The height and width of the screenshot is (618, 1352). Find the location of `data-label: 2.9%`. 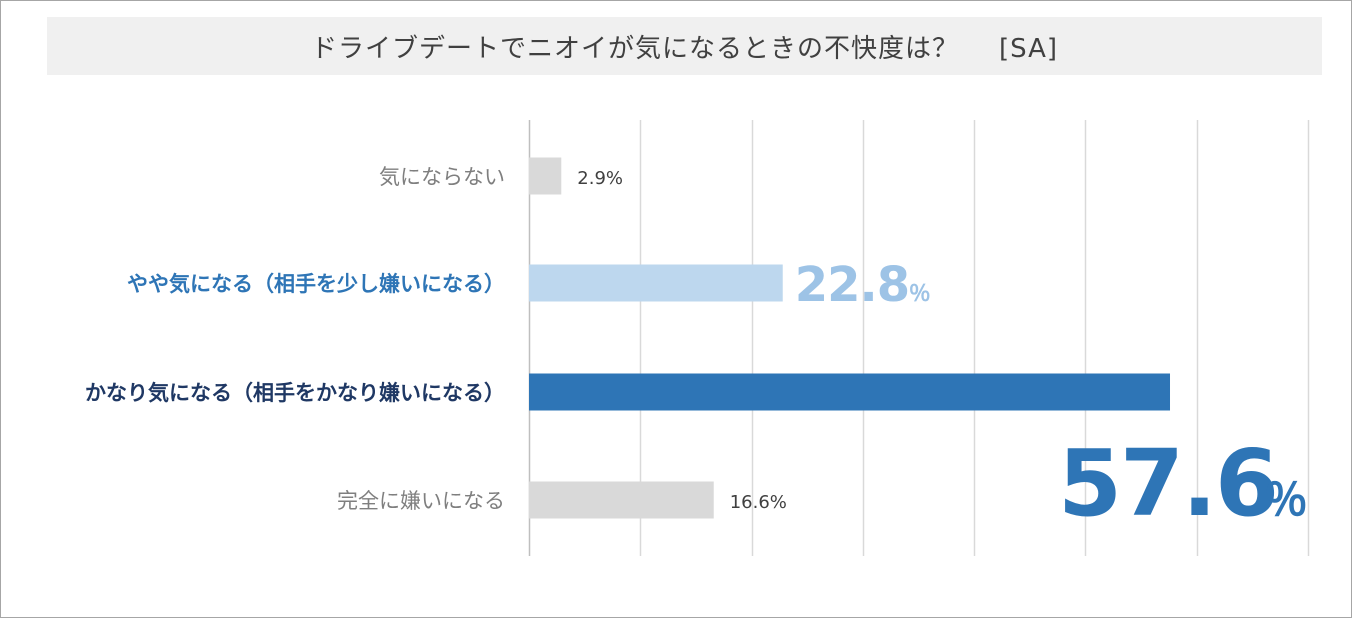

data-label: 2.9% is located at coordinates (600, 178).